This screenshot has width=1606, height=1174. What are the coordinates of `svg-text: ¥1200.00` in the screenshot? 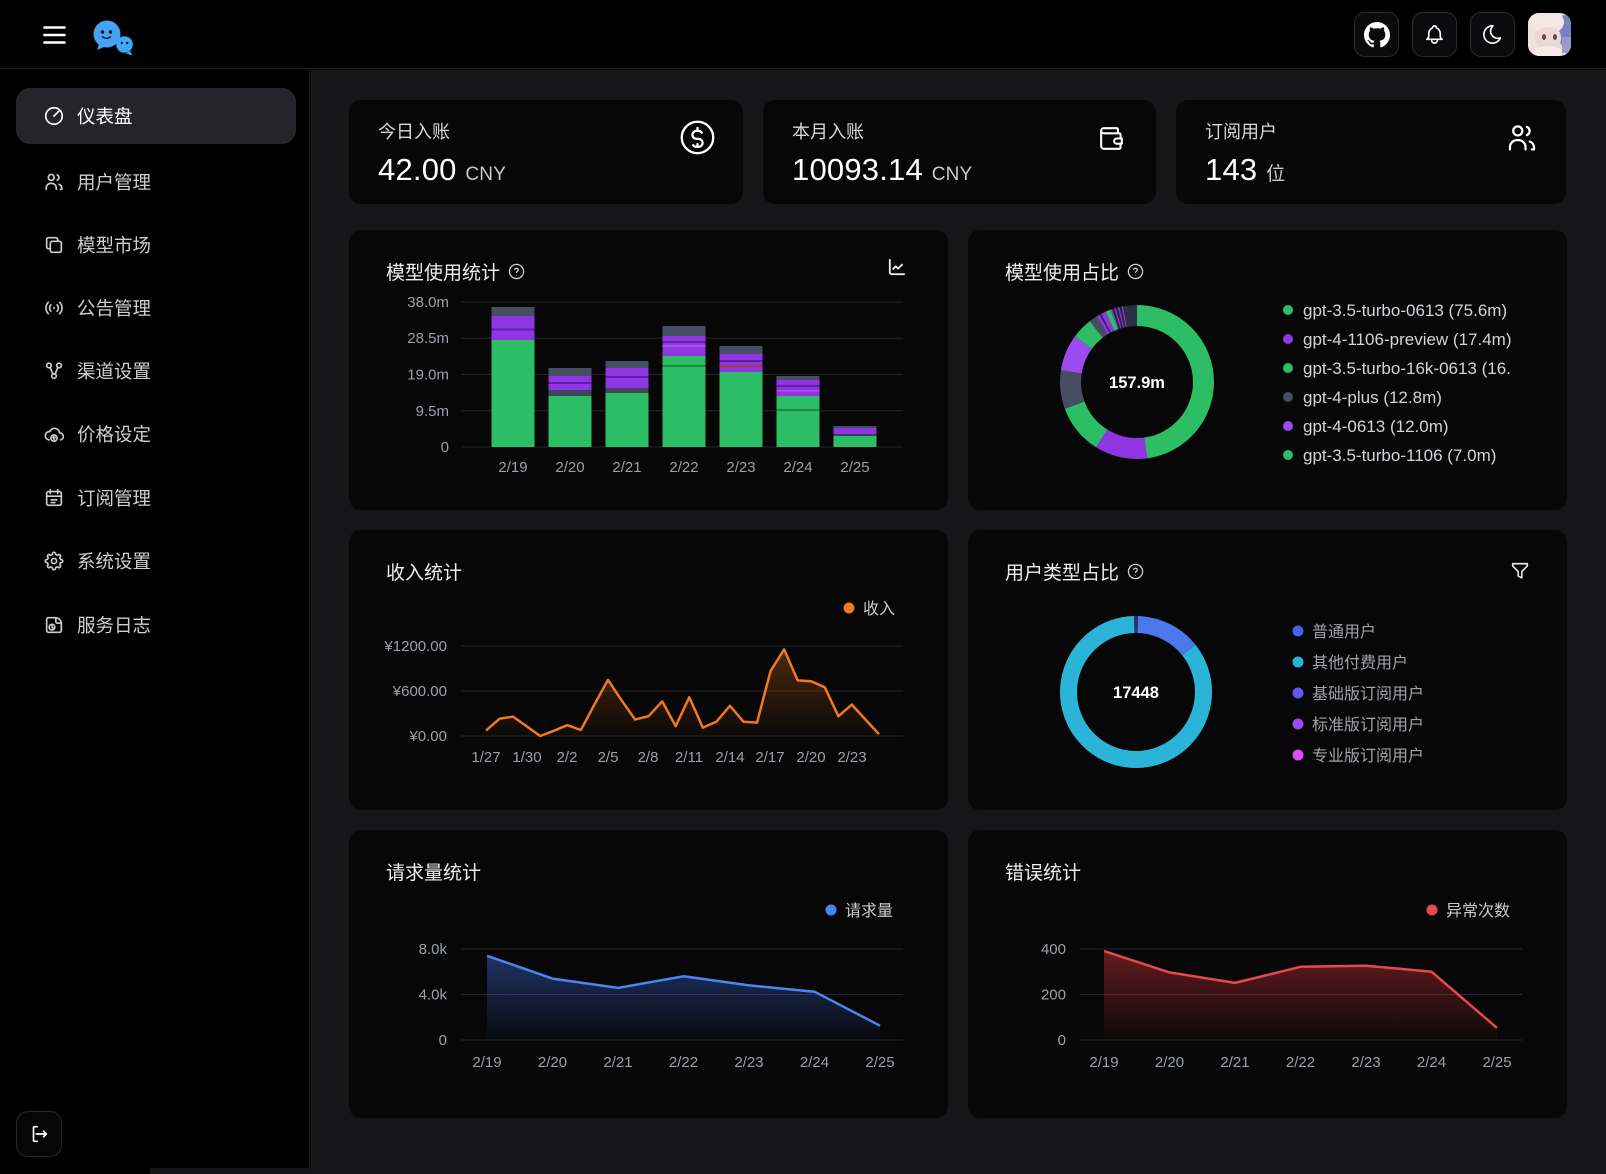 It's located at (415, 646).